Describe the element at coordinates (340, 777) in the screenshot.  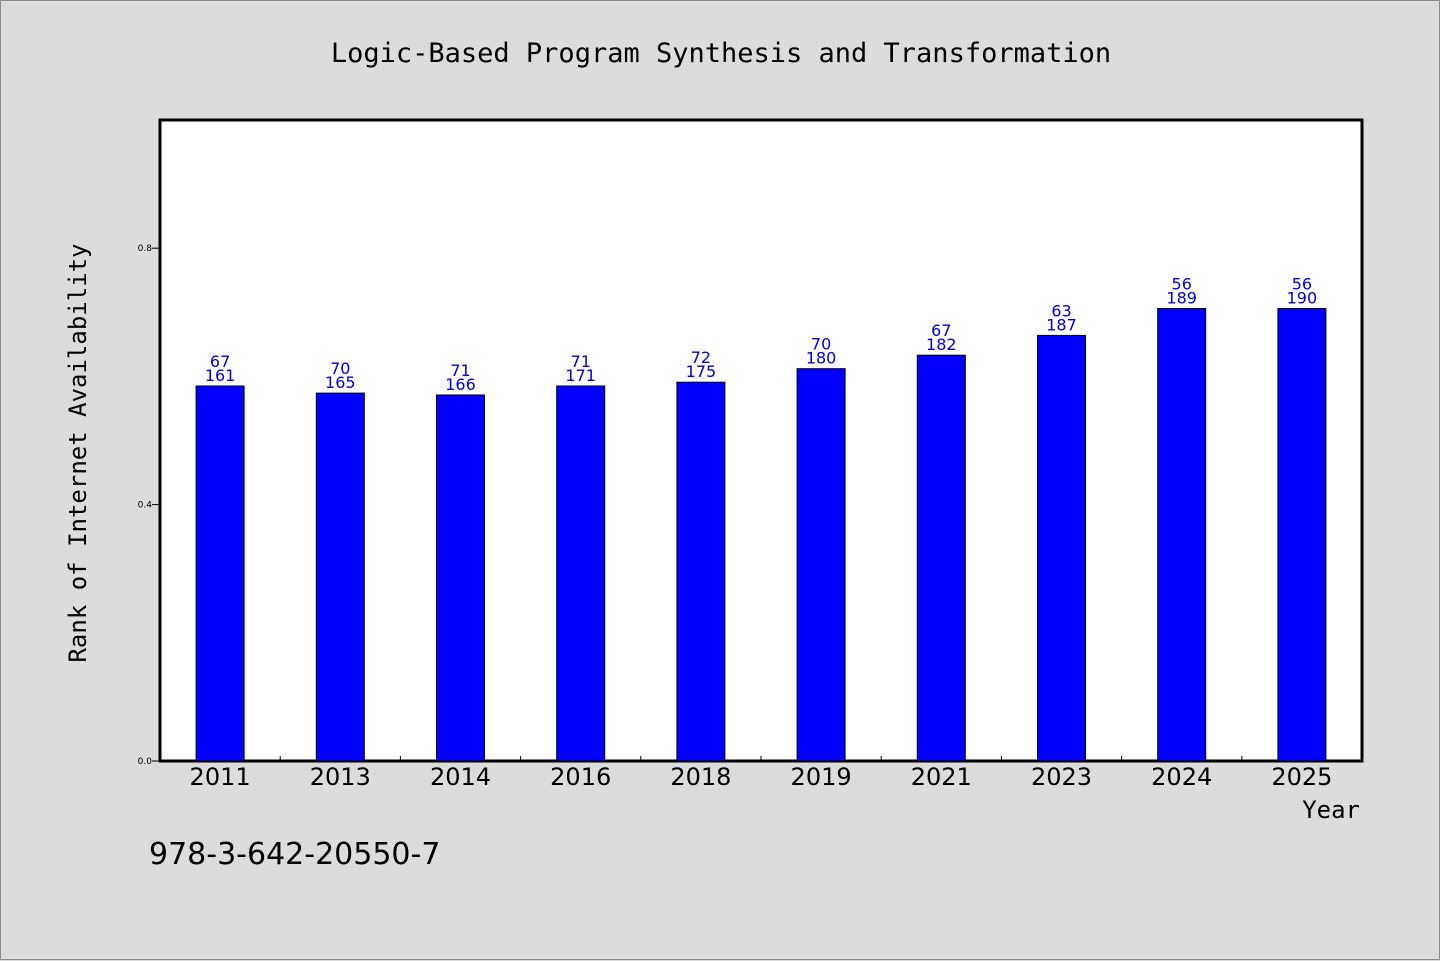
I see `x-tick-label-2013: 2013` at that location.